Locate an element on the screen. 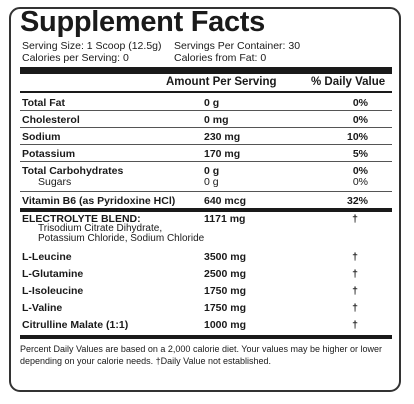 The image size is (414, 404). thick-divider-bottom is located at coordinates (206, 337).